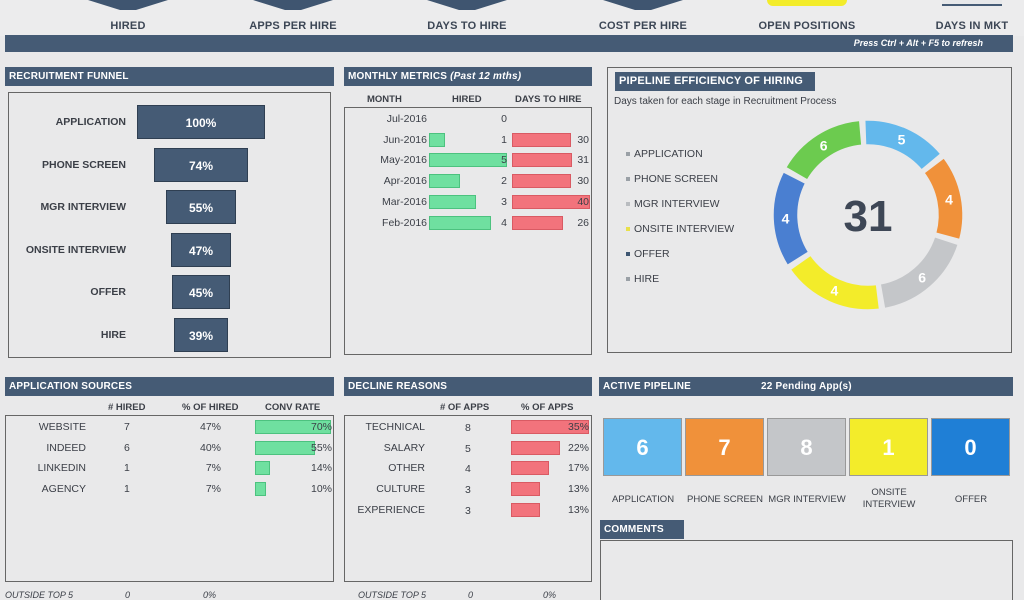 The height and width of the screenshot is (600, 1024). What do you see at coordinates (468, 469) in the screenshot?
I see `decline-apps: 4` at bounding box center [468, 469].